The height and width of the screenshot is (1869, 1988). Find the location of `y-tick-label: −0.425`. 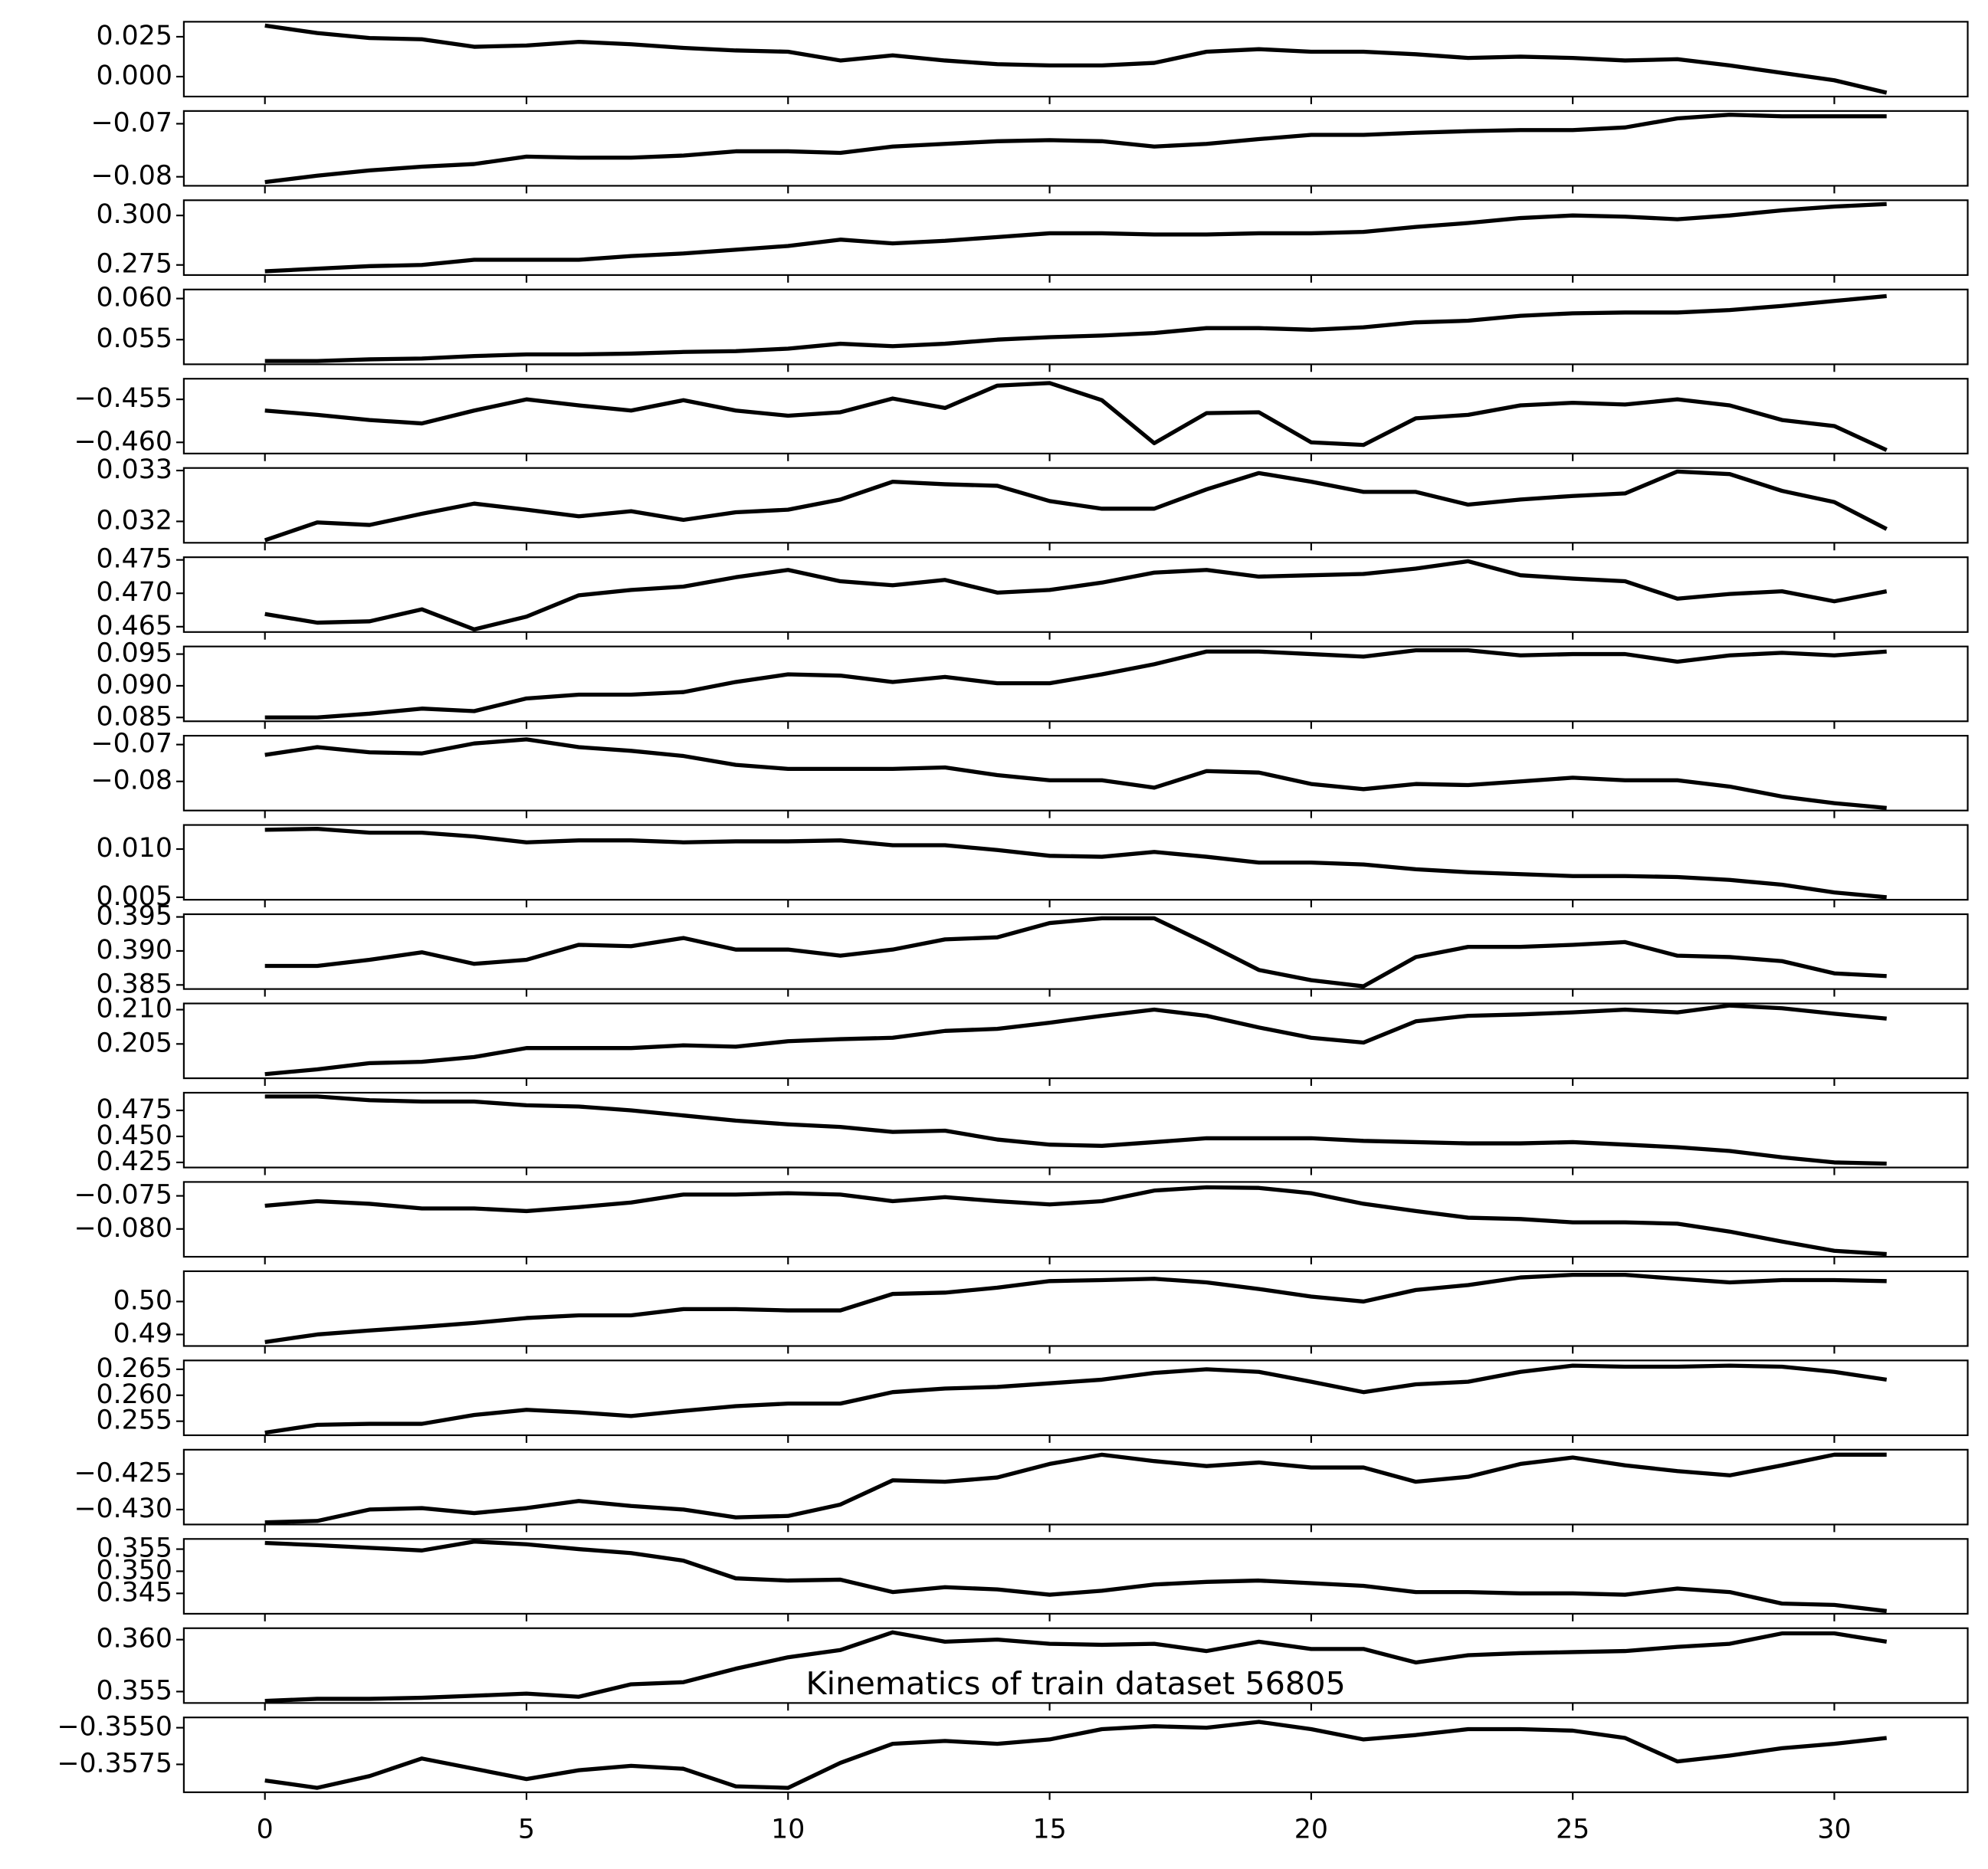

y-tick-label: −0.425 is located at coordinates (123, 1472).